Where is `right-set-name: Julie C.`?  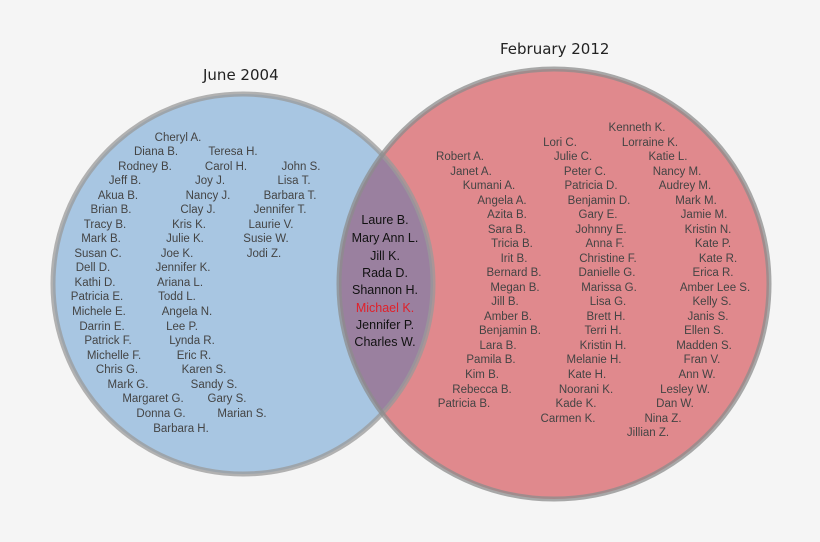
right-set-name: Julie C. is located at coordinates (573, 157).